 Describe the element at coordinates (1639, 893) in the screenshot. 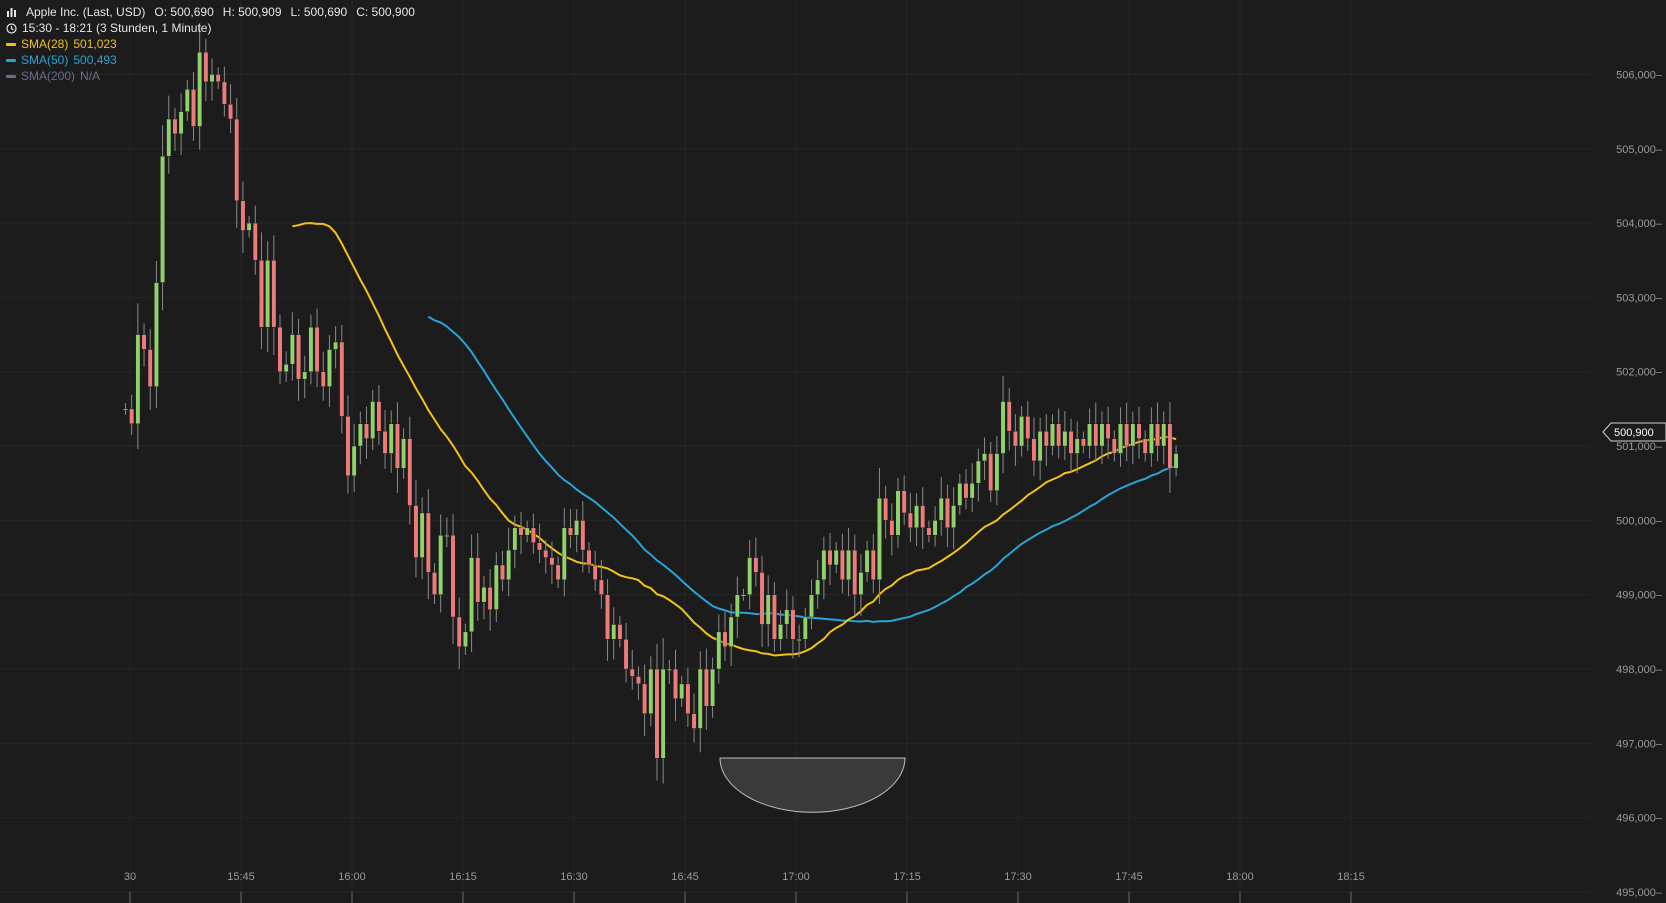

I see `y-tick-label: 495,000–` at that location.